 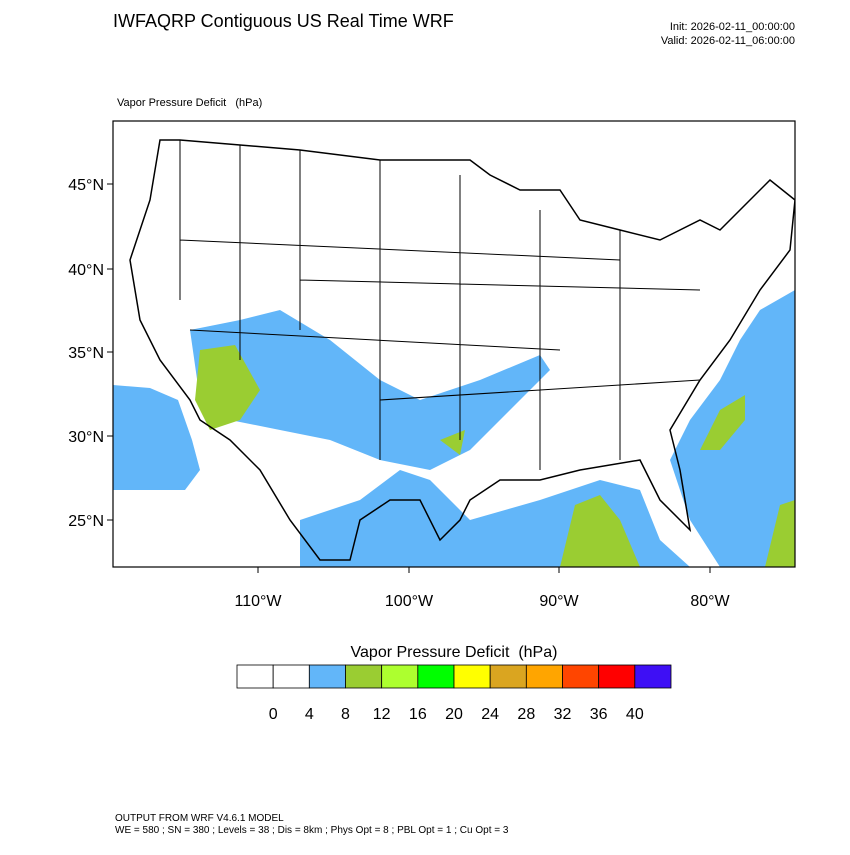 What do you see at coordinates (273, 714) in the screenshot?
I see `colorbar-label: 0` at bounding box center [273, 714].